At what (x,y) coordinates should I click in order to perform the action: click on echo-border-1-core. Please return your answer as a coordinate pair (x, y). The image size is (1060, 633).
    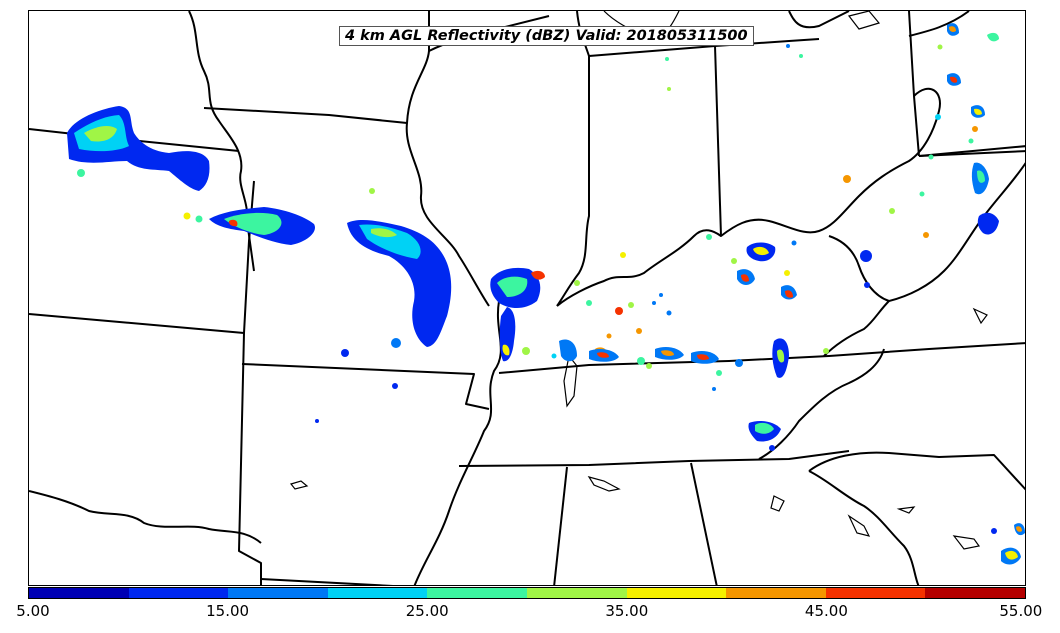
    Looking at the image, I should click on (603, 355).